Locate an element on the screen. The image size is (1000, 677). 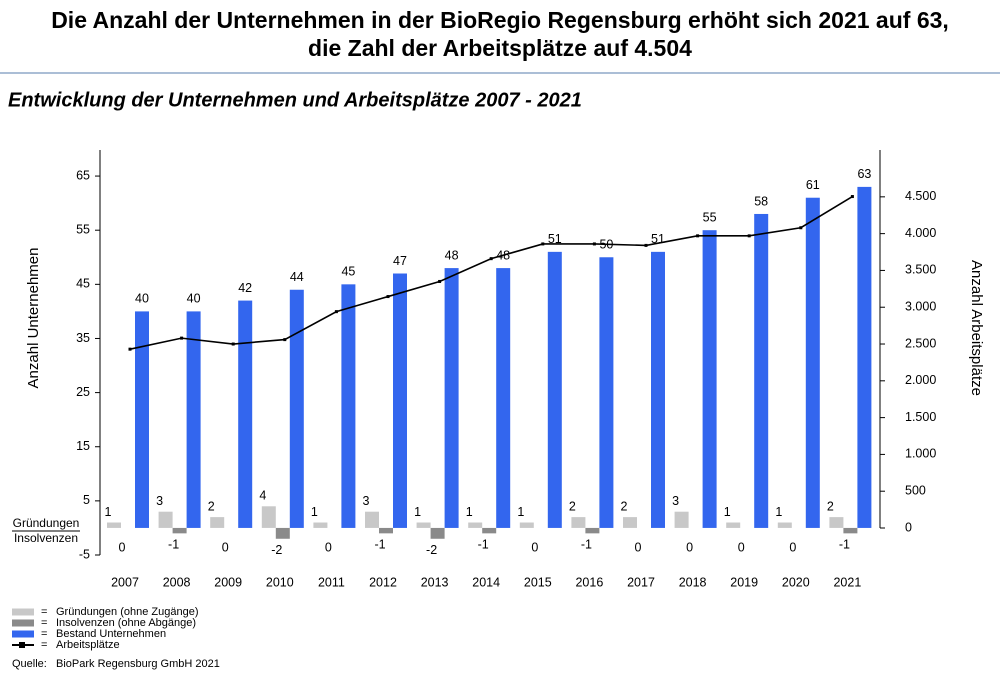
y-tick-label: 35 is located at coordinates (83, 338).